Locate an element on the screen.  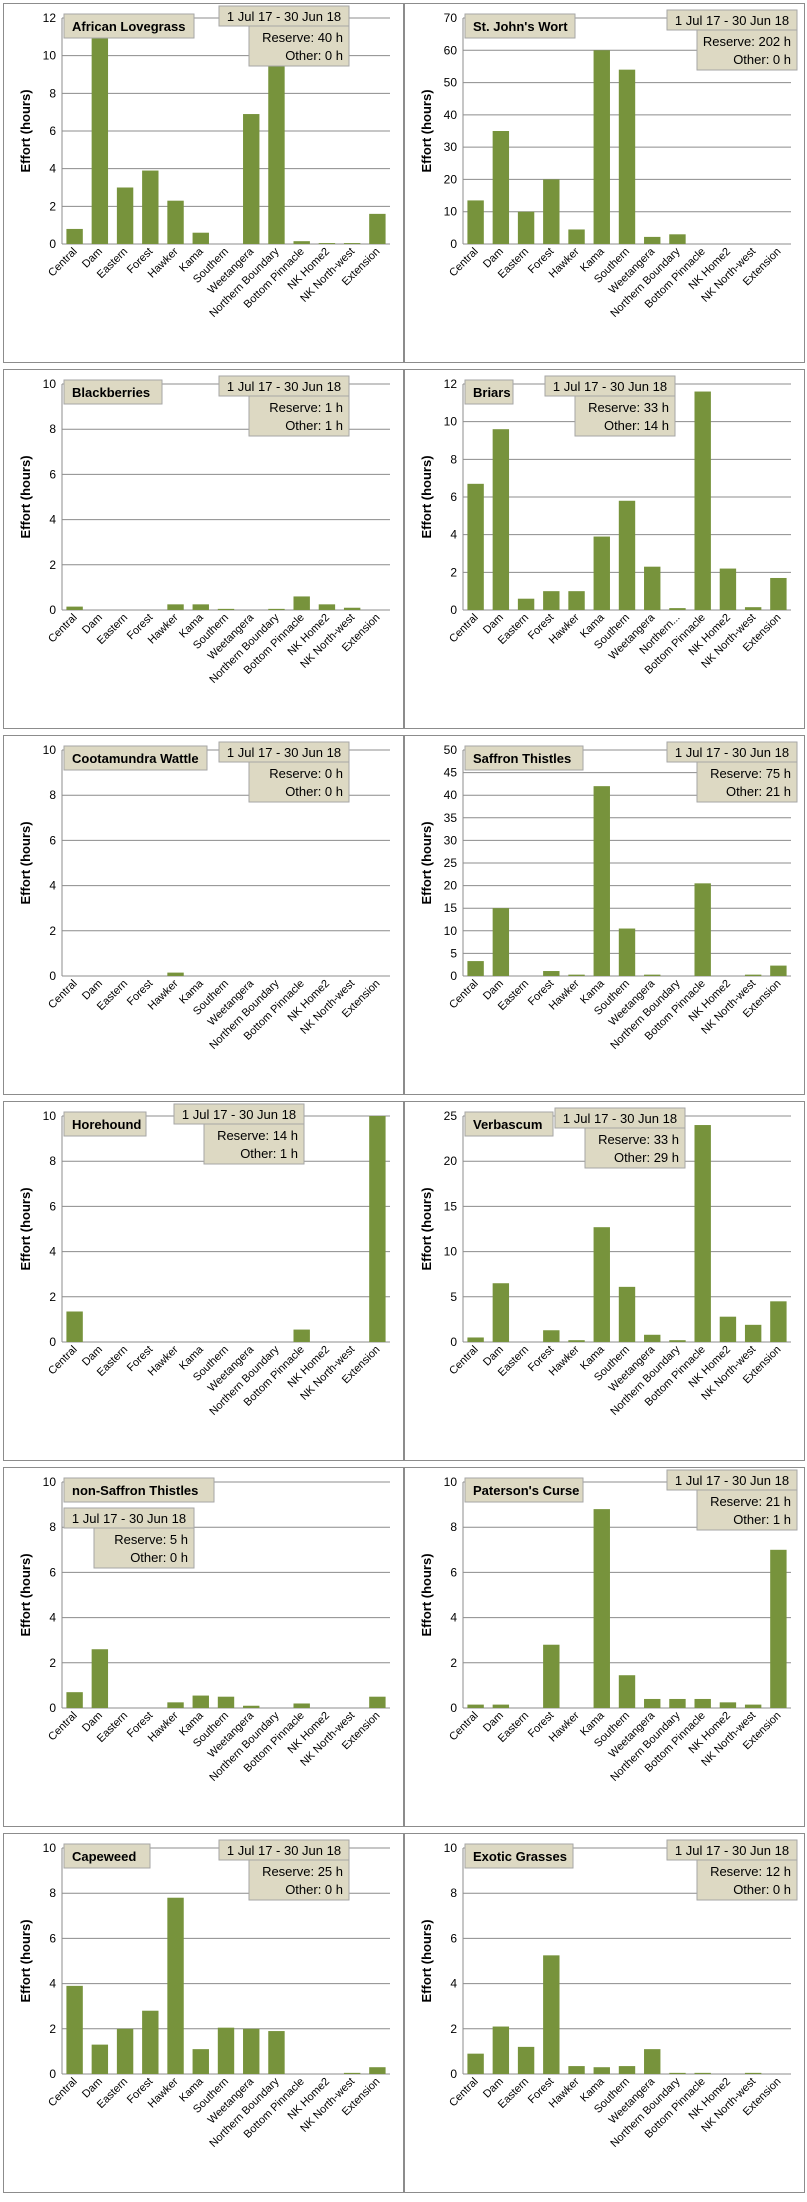
chart-title: Cootamundra Wattle is located at coordinates (135, 758).